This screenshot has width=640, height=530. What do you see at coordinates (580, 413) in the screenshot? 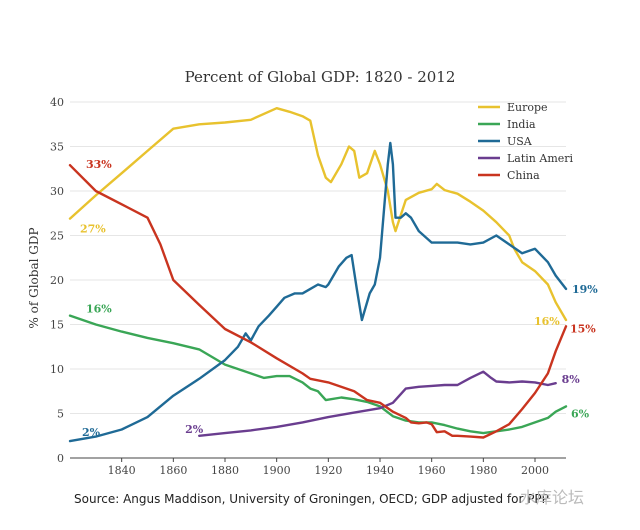
I see `end-label: 6%` at bounding box center [580, 413].